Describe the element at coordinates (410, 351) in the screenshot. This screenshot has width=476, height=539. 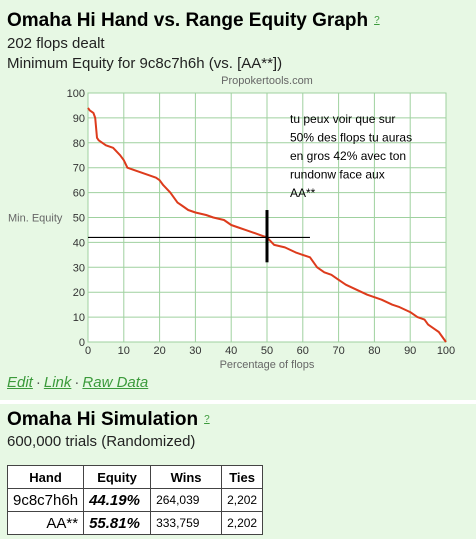
I see `x-tick-label: 90` at that location.